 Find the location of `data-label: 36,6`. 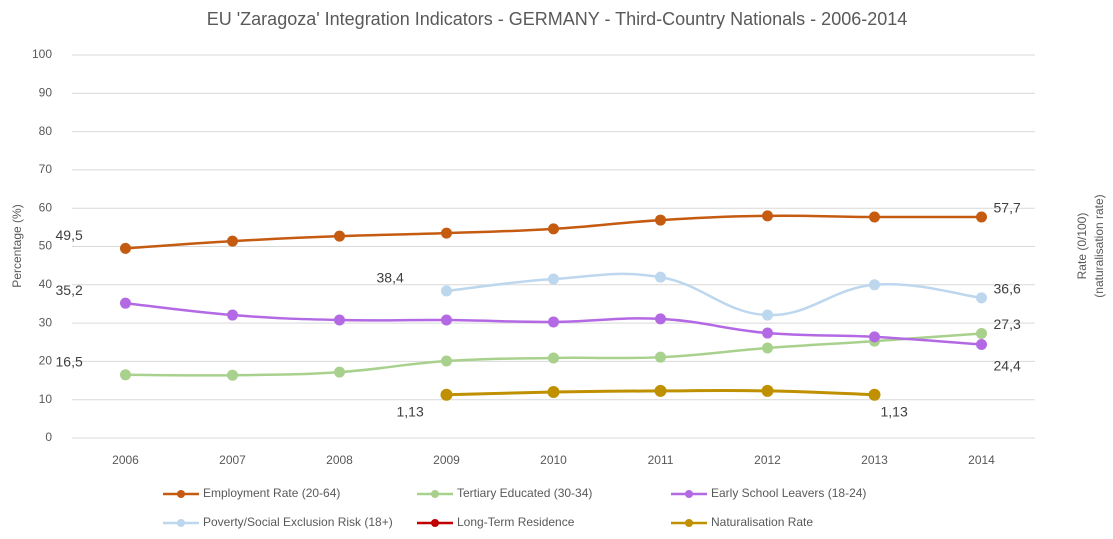

data-label: 36,6 is located at coordinates (1007, 289).